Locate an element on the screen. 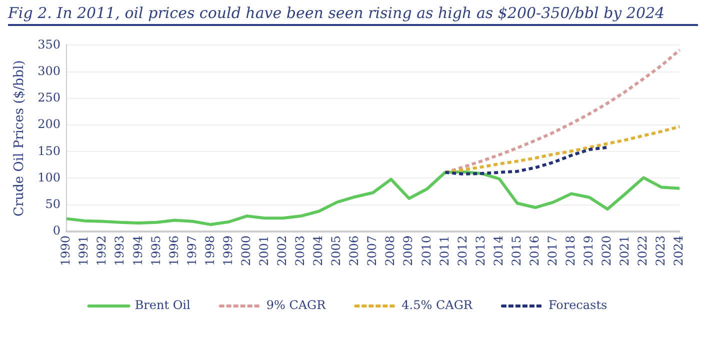  x-tick-label: 2014 is located at coordinates (498, 250).